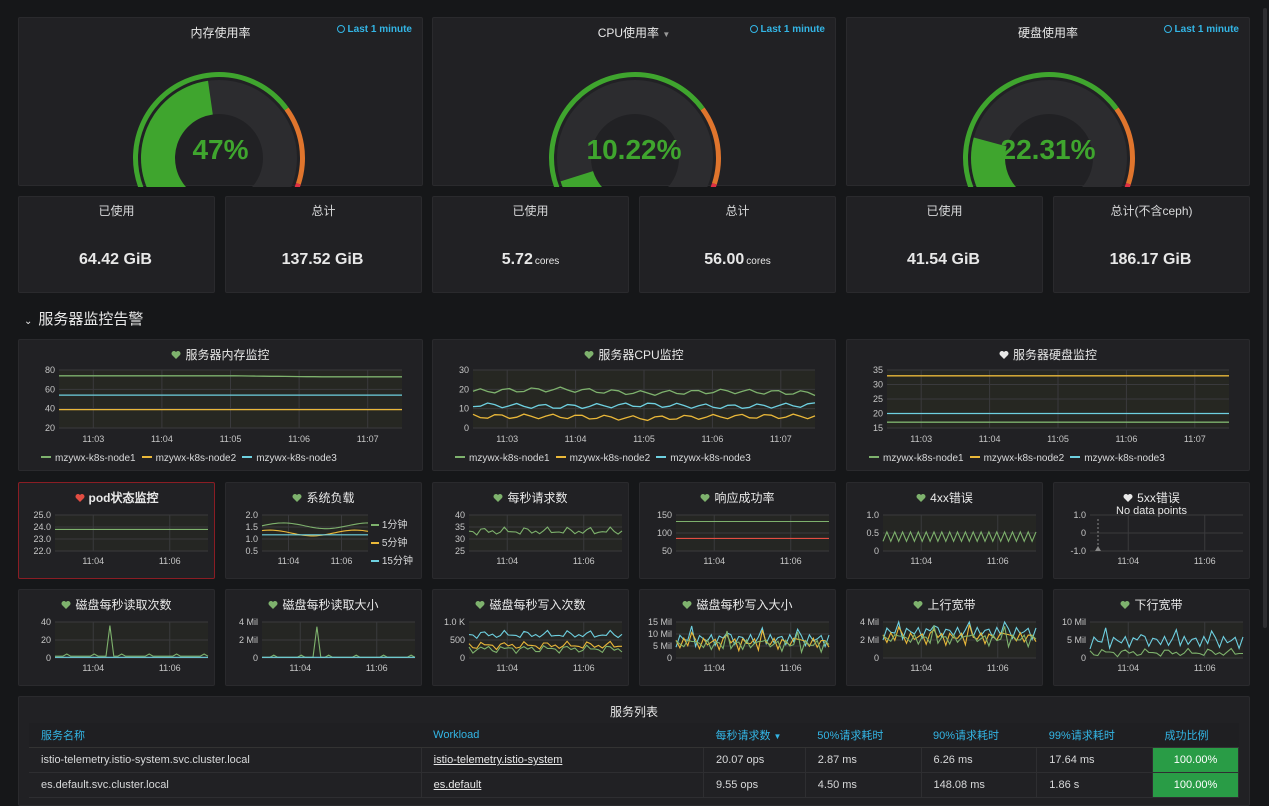  Describe the element at coordinates (869, 640) in the screenshot. I see `y-tick-label: 2 Mil` at that location.